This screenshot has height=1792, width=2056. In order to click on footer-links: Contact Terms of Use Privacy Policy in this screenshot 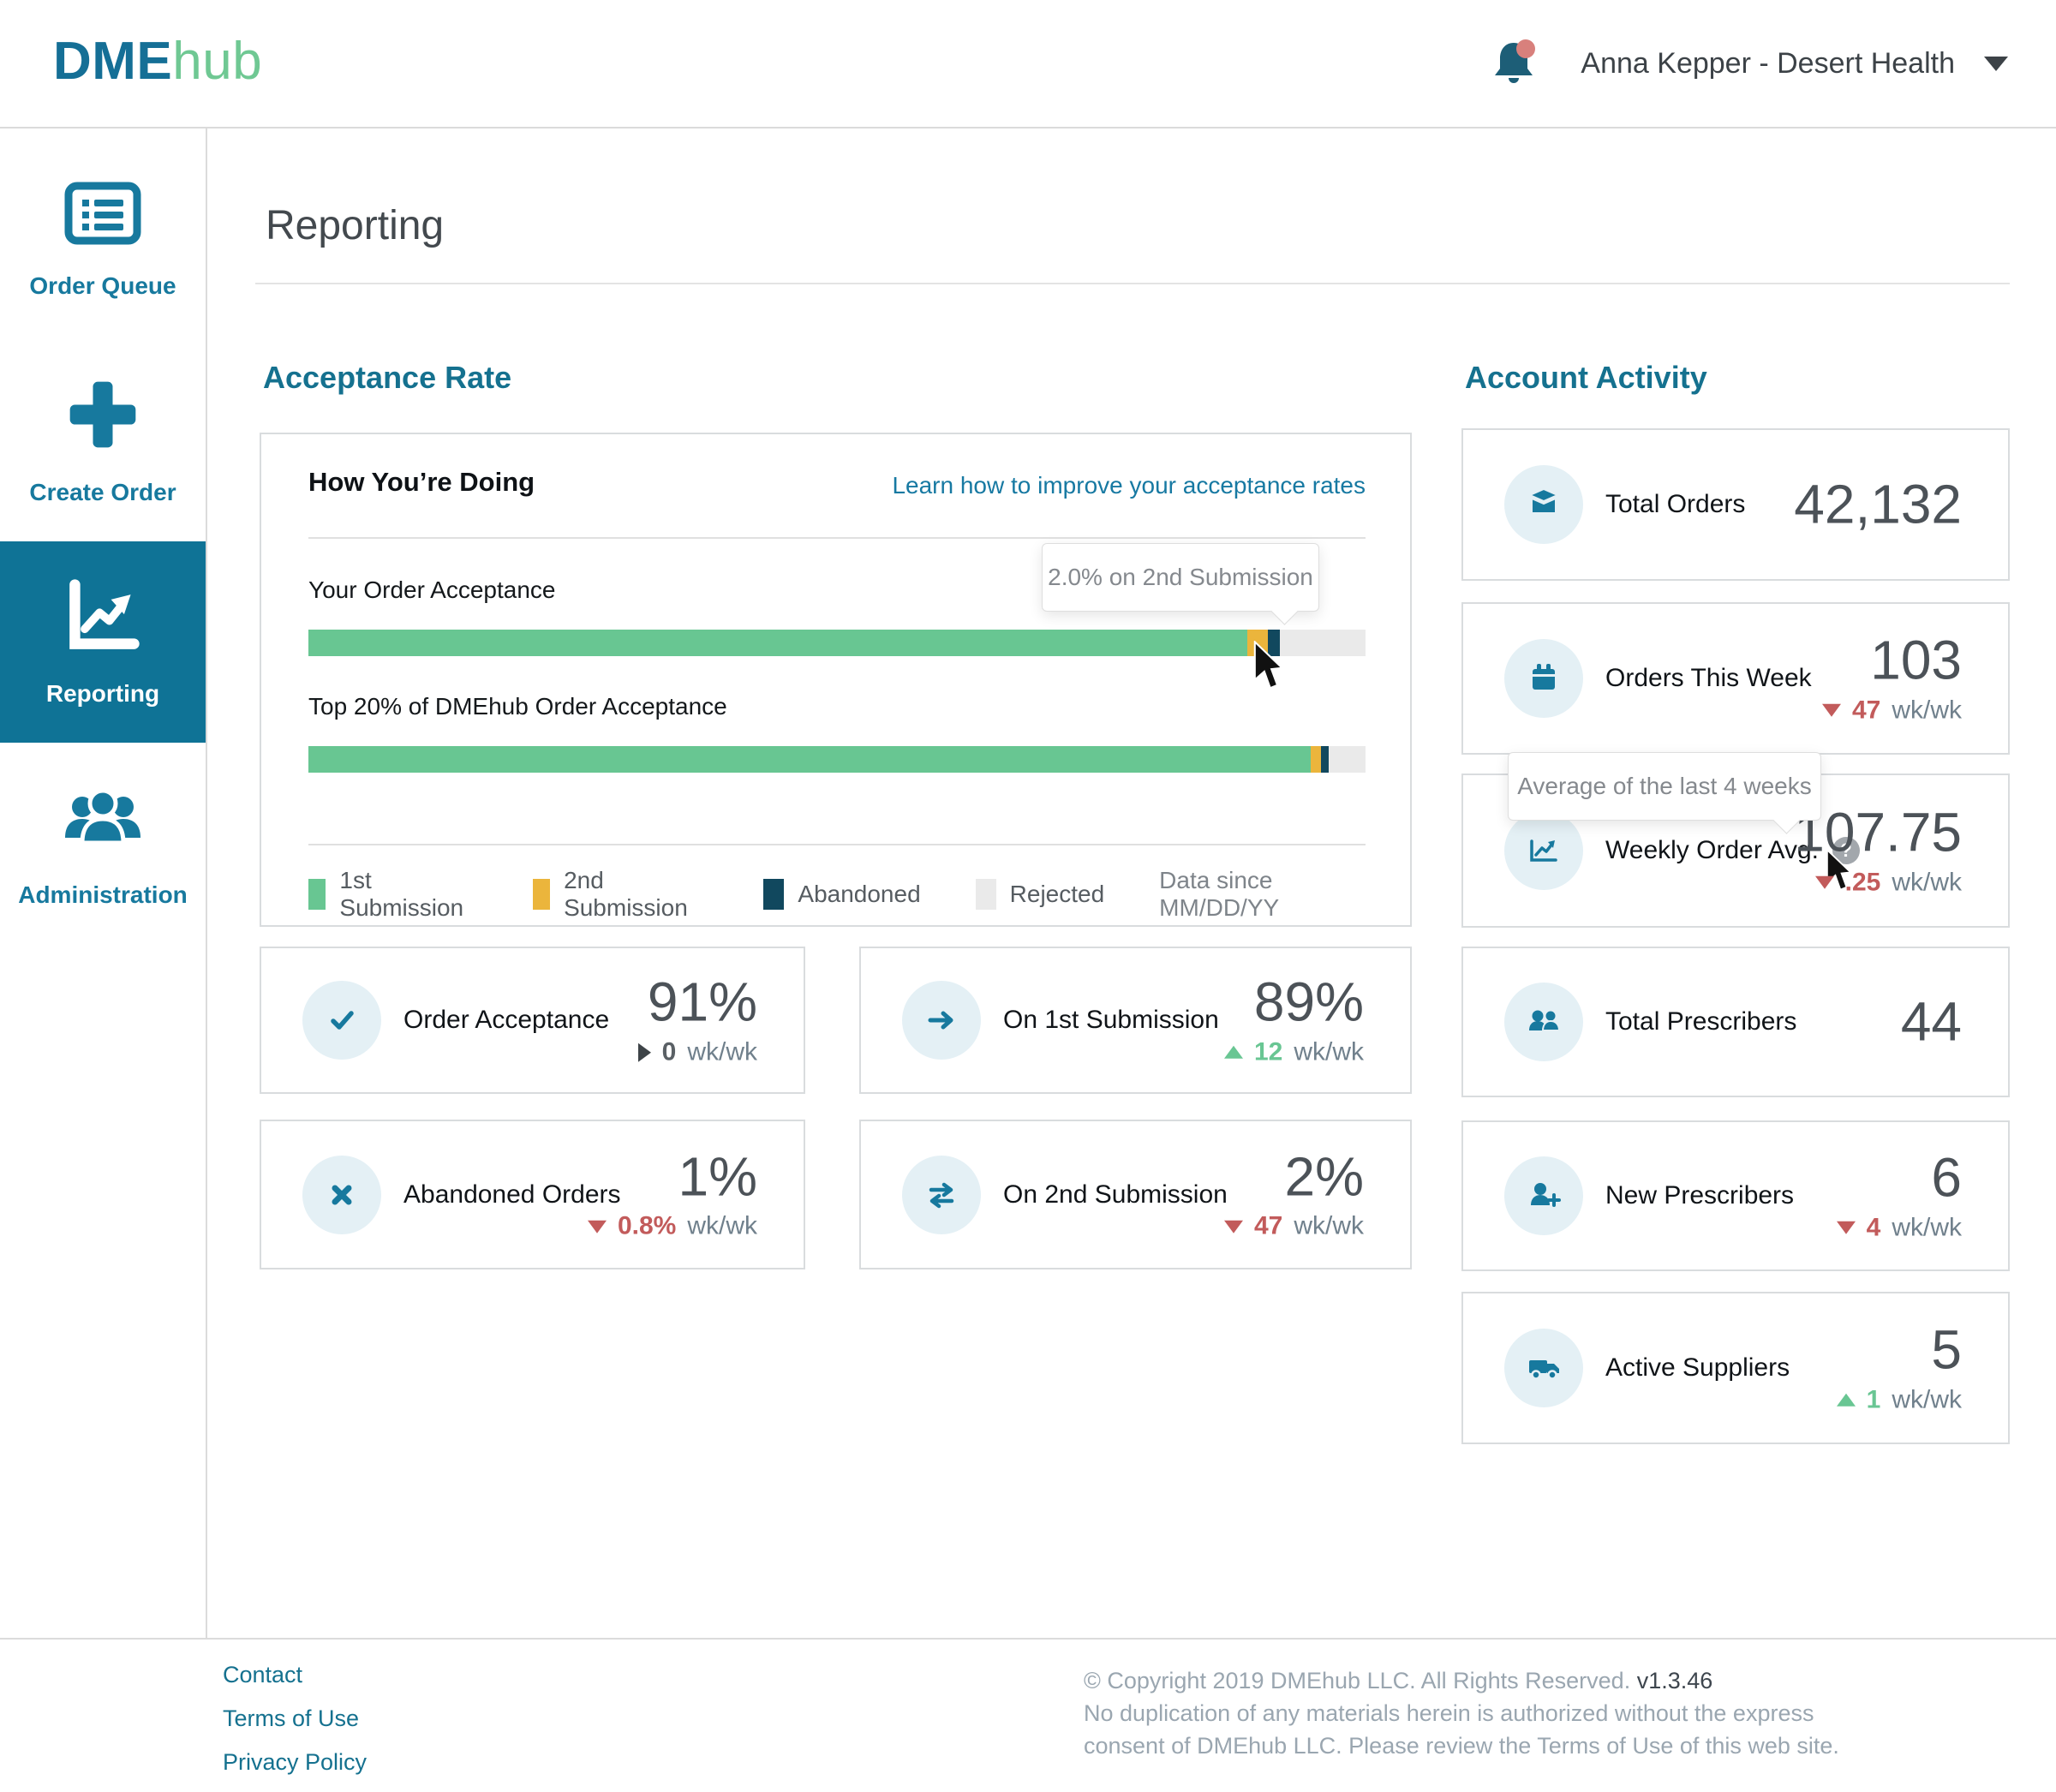, I will do `click(295, 1719)`.